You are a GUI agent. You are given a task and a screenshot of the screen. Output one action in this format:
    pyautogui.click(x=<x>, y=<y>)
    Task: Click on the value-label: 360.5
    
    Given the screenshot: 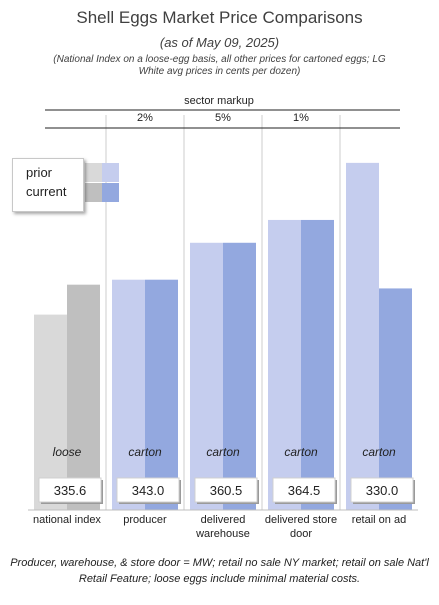 What is the action you would take?
    pyautogui.click(x=226, y=490)
    